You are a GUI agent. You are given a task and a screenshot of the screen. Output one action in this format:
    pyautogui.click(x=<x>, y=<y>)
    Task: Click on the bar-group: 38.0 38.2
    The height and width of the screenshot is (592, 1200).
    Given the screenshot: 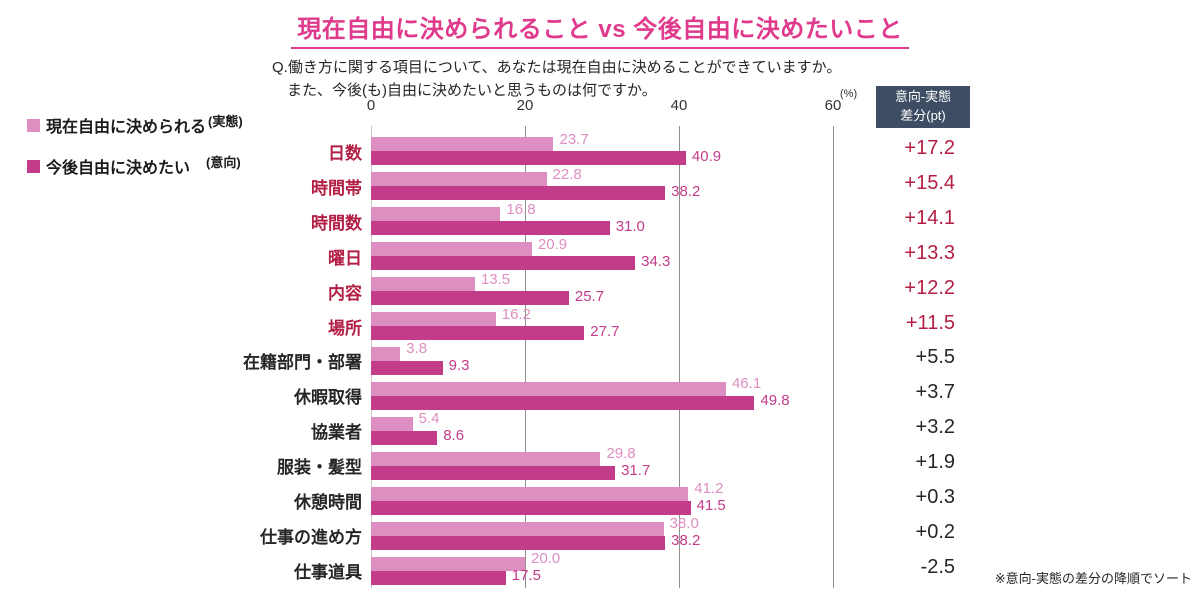 What is the action you would take?
    pyautogui.click(x=602, y=534)
    